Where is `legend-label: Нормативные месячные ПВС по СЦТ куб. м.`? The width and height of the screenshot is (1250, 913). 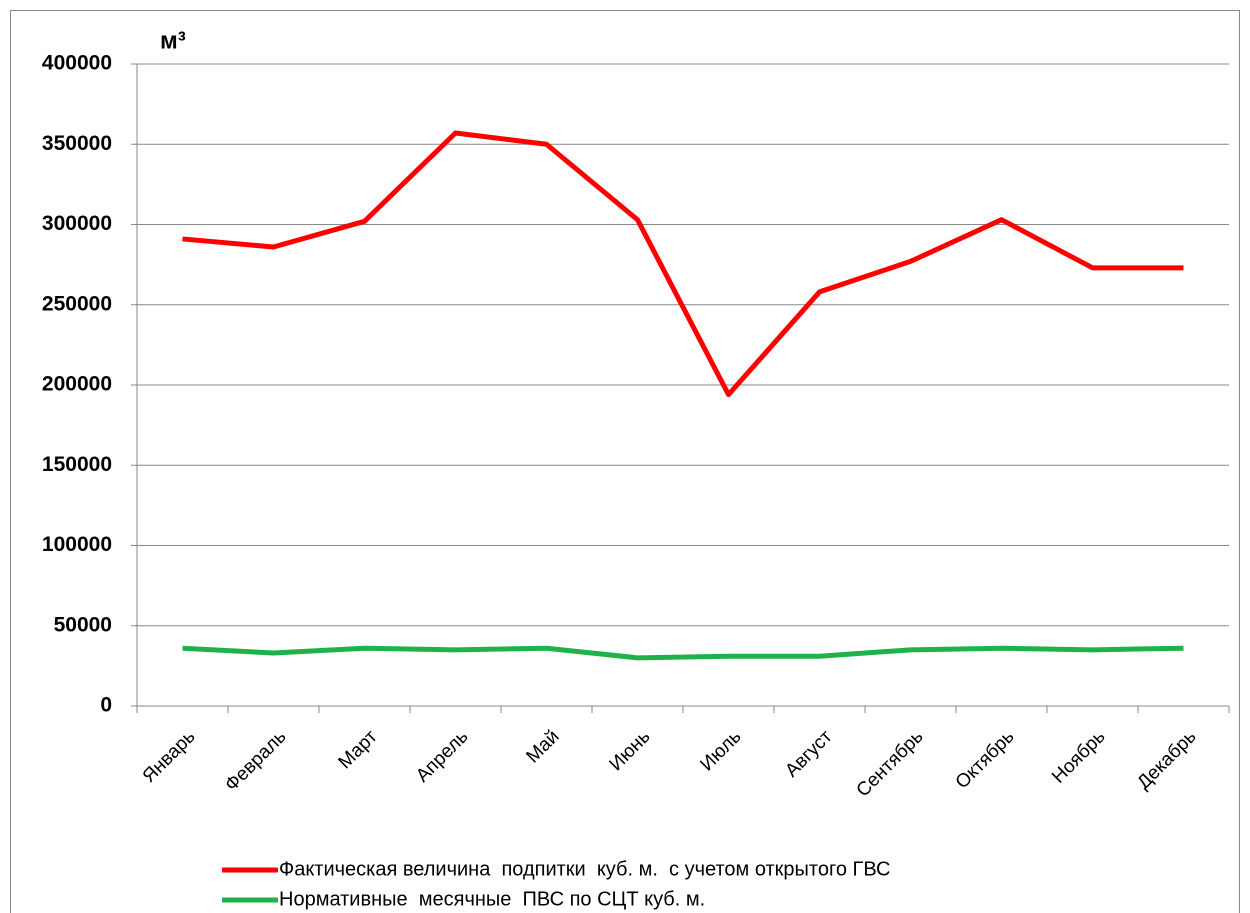
legend-label: Нормативные месячные ПВС по СЦТ куб. м. is located at coordinates (492, 899).